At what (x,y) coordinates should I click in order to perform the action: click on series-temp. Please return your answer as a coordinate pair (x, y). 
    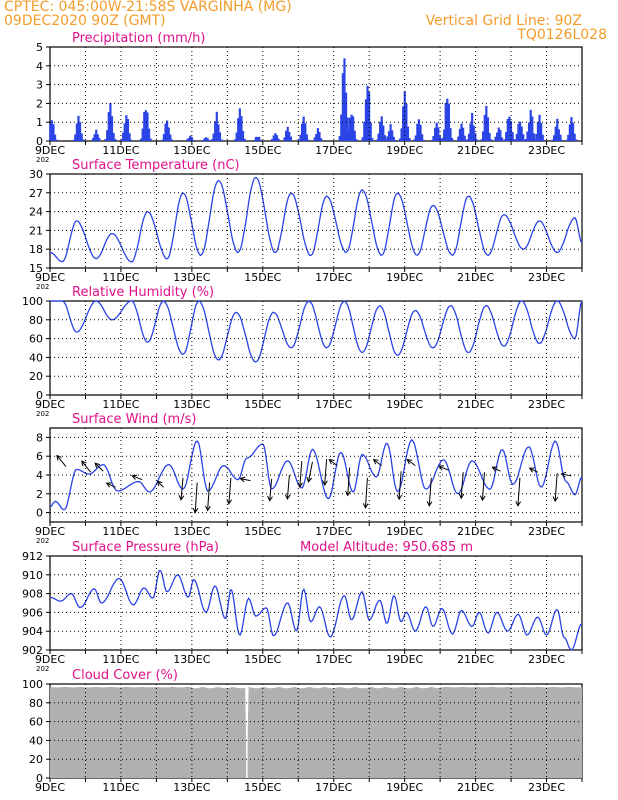
    Looking at the image, I should click on (316, 219).